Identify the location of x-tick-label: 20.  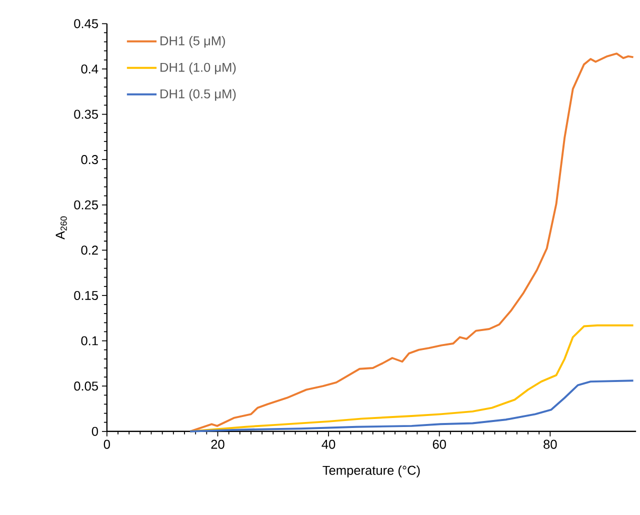
(217, 444).